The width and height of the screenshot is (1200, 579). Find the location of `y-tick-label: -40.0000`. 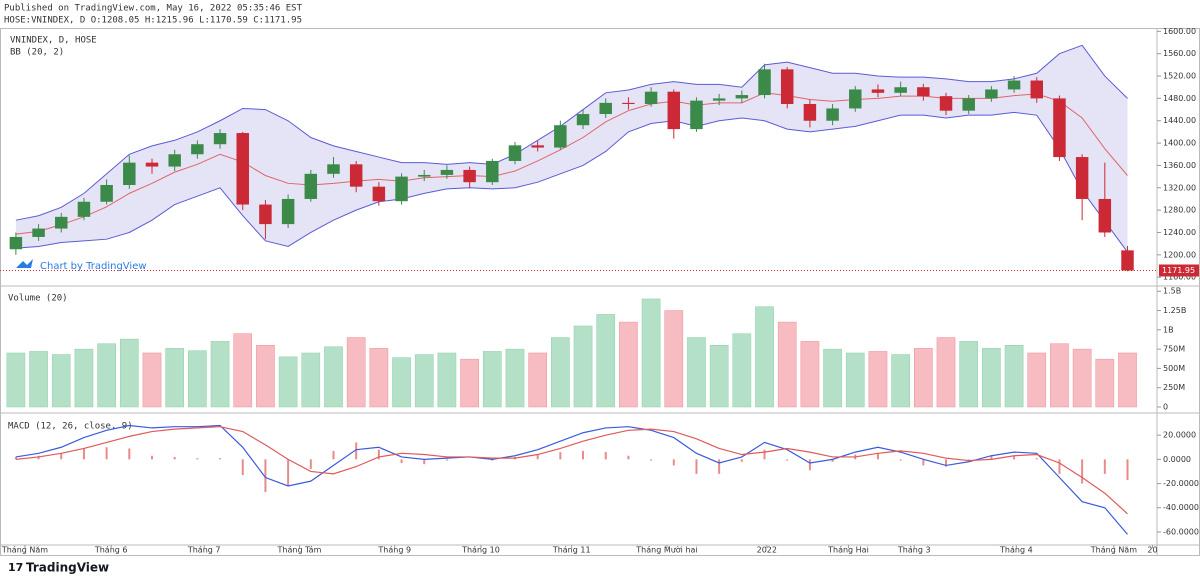

y-tick-label: -40.0000 is located at coordinates (1181, 507).